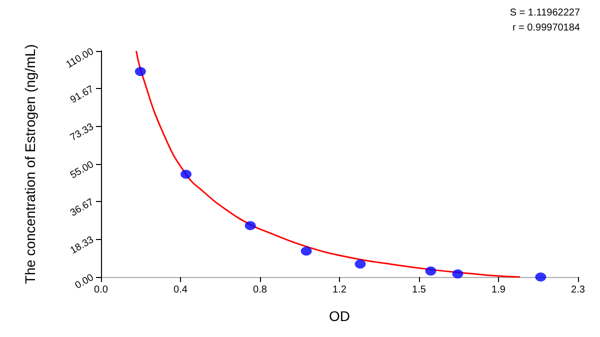  I want to click on x-tick-label: 1.9, so click(499, 290).